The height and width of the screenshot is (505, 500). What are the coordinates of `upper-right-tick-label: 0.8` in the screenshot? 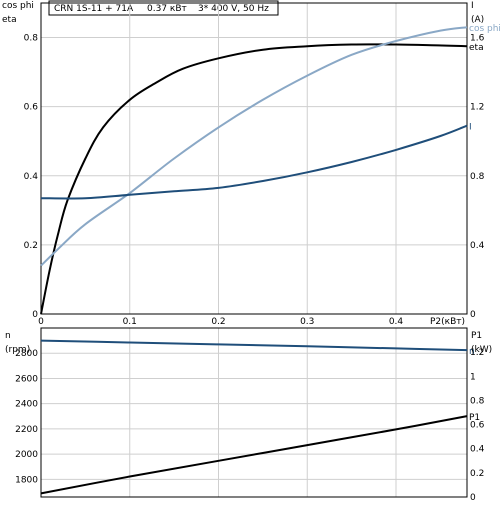 It's located at (477, 177).